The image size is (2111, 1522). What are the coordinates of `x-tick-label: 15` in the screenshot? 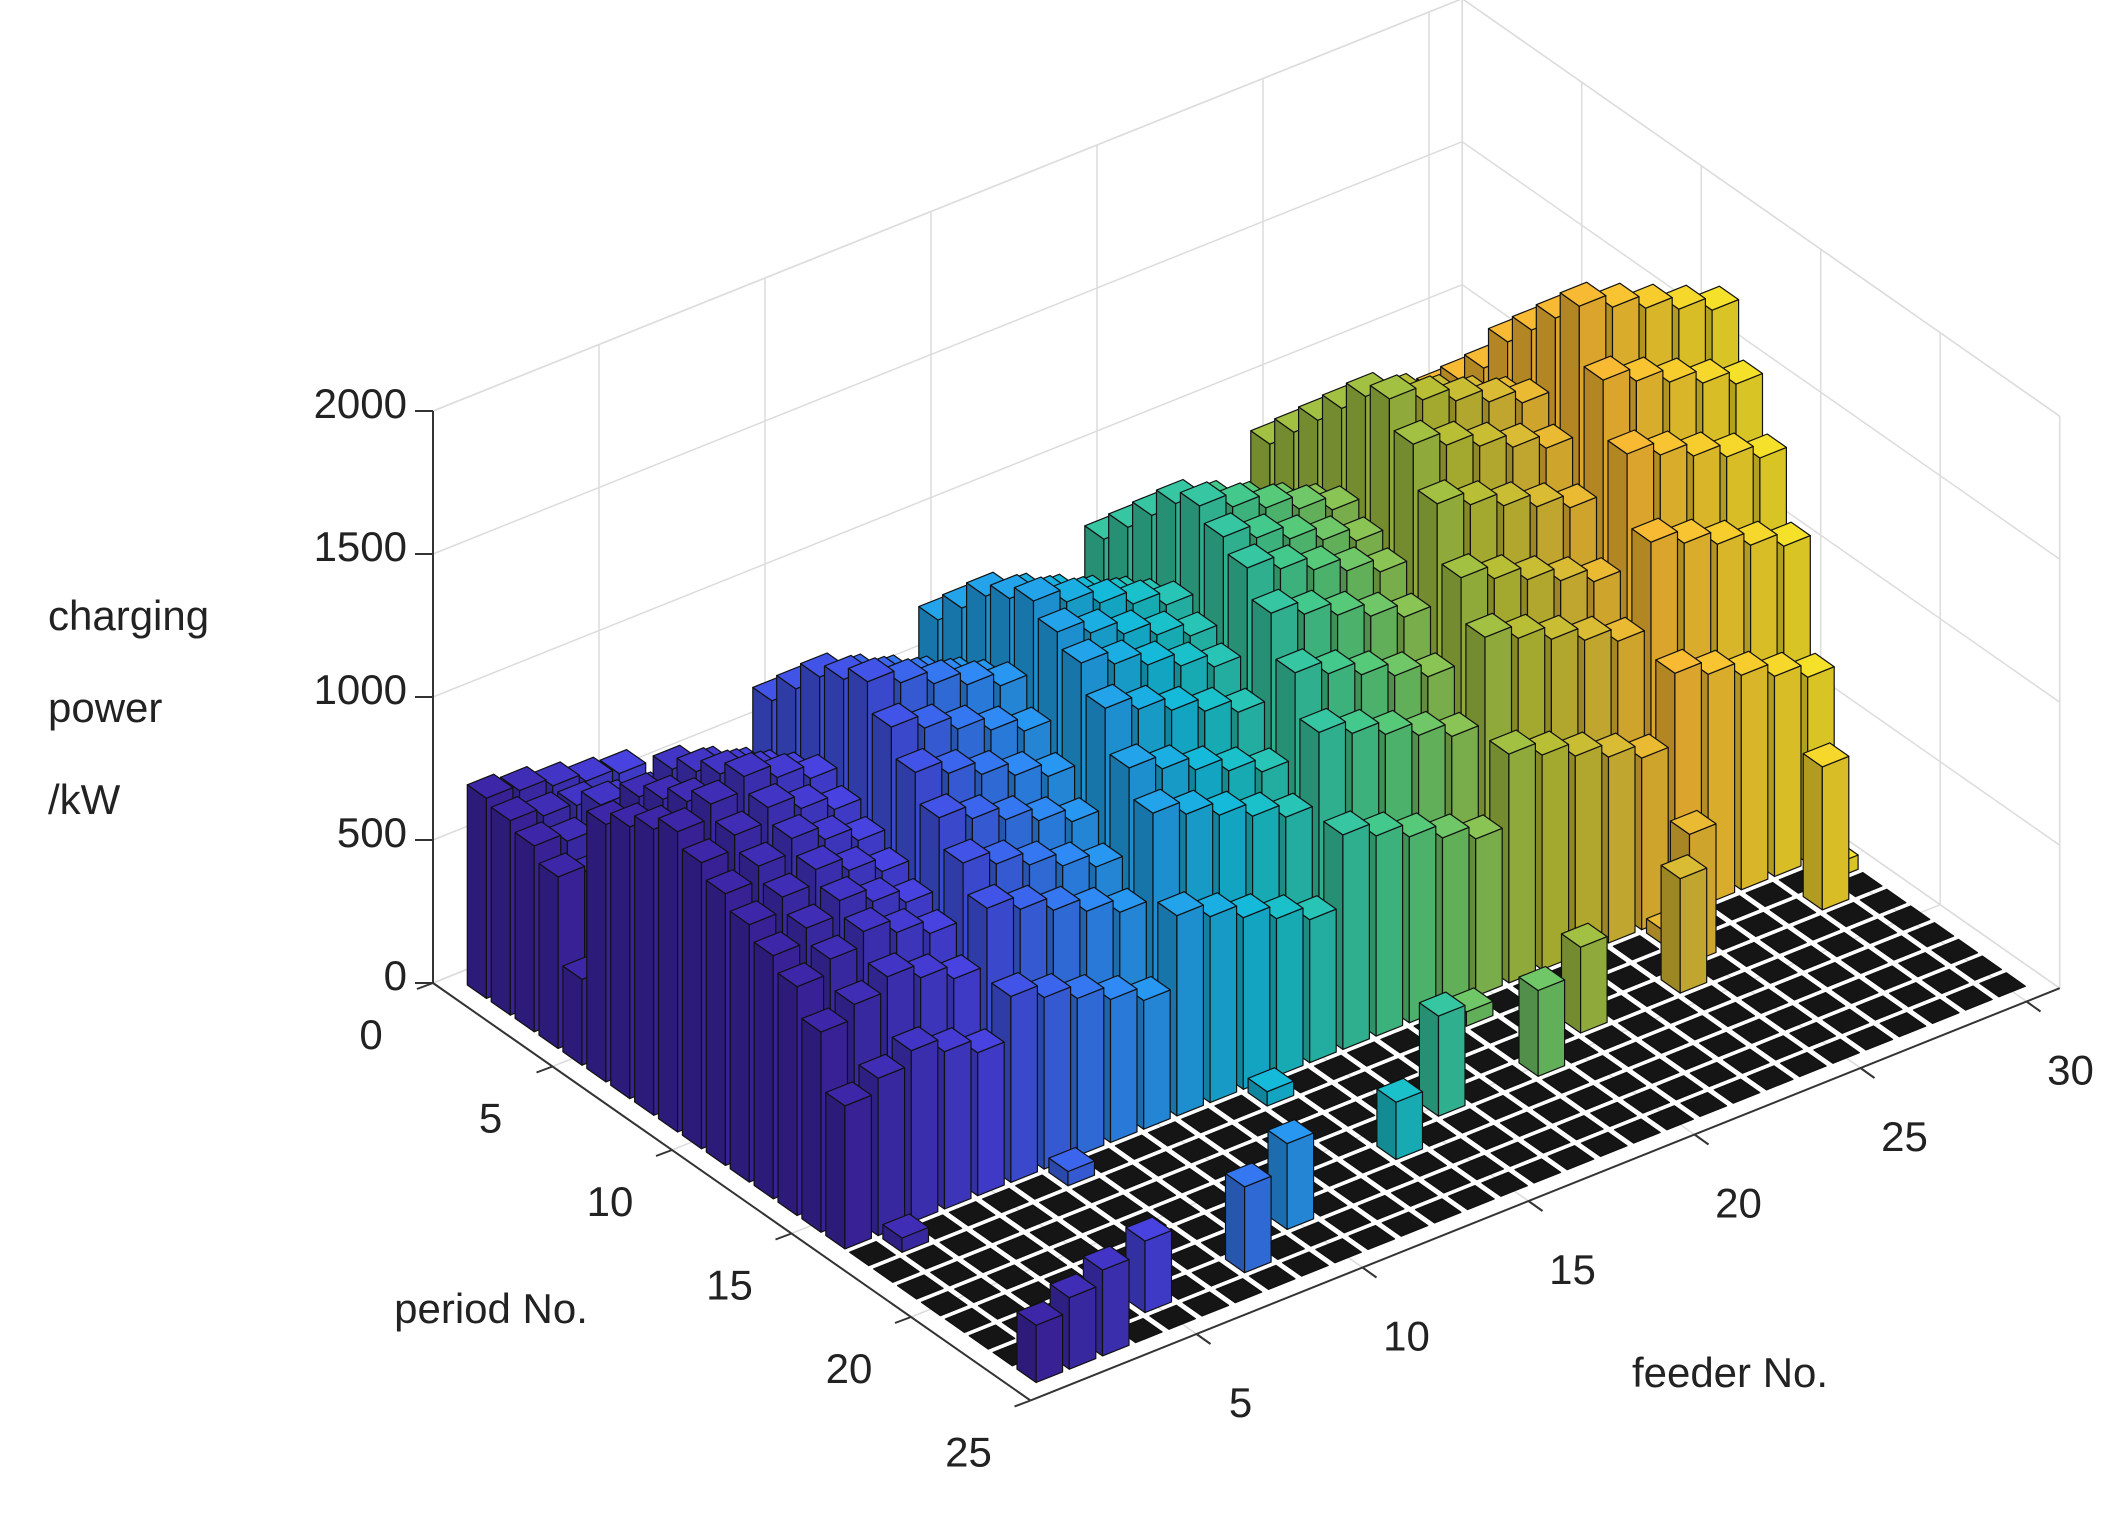 It's located at (1572, 1269).